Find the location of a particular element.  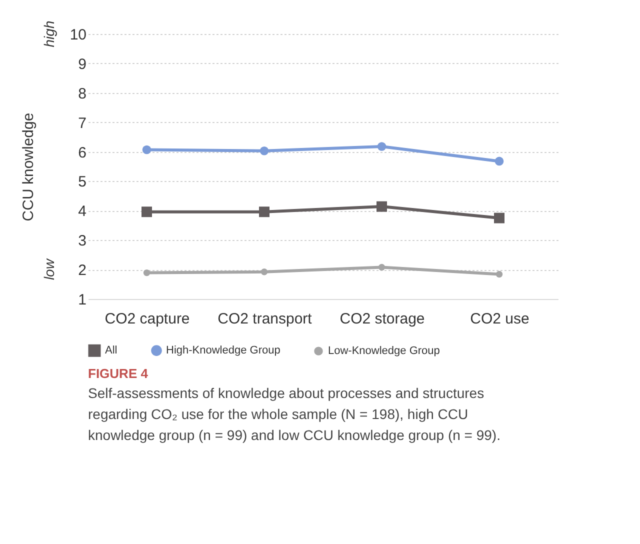

text: Self-assessments of knowledge about processes and structures regarding CO₂ use for the whole sample (N = 198), high CCU knowledge group (n = 99) and low CCU knowledge group (n = 99). is located at coordinates (294, 414).